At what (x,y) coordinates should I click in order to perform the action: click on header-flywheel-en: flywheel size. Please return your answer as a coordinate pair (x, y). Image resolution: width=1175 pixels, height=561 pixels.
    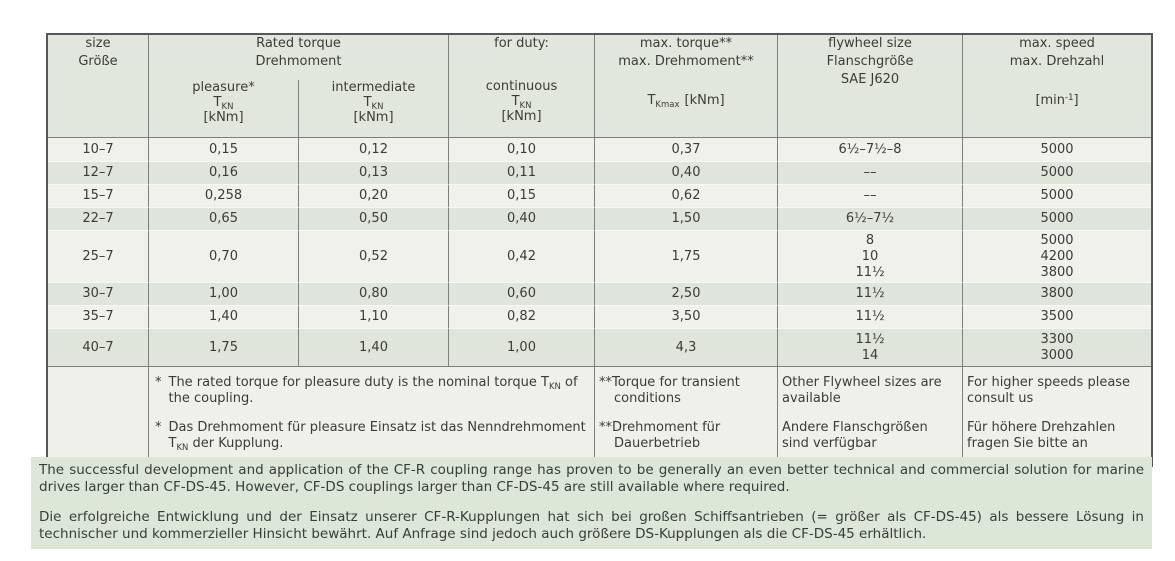
    Looking at the image, I should click on (870, 43).